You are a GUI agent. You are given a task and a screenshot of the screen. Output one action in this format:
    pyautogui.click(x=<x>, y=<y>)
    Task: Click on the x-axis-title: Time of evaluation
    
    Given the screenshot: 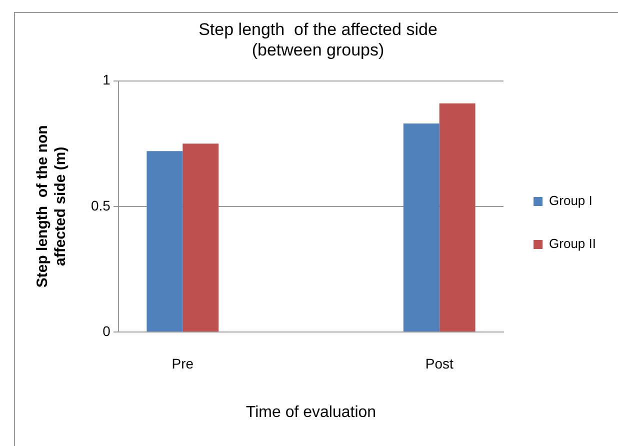 What is the action you would take?
    pyautogui.click(x=311, y=412)
    